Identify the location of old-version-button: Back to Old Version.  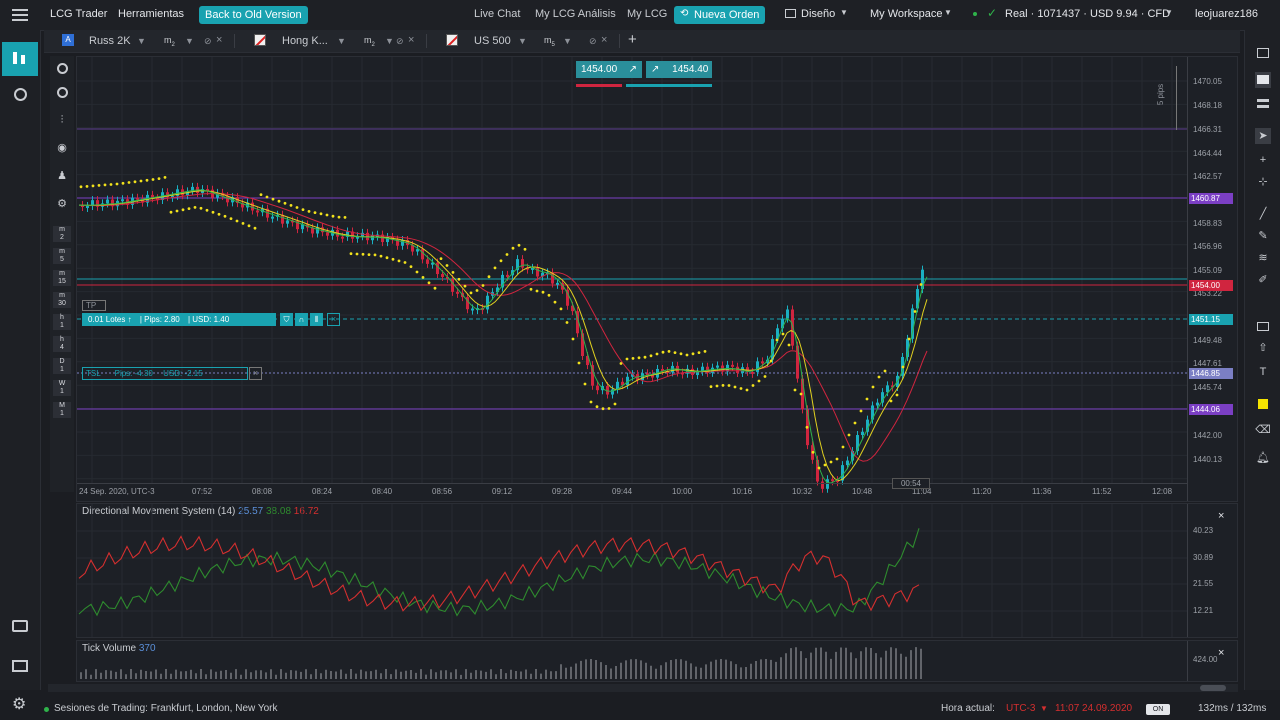
(253, 15).